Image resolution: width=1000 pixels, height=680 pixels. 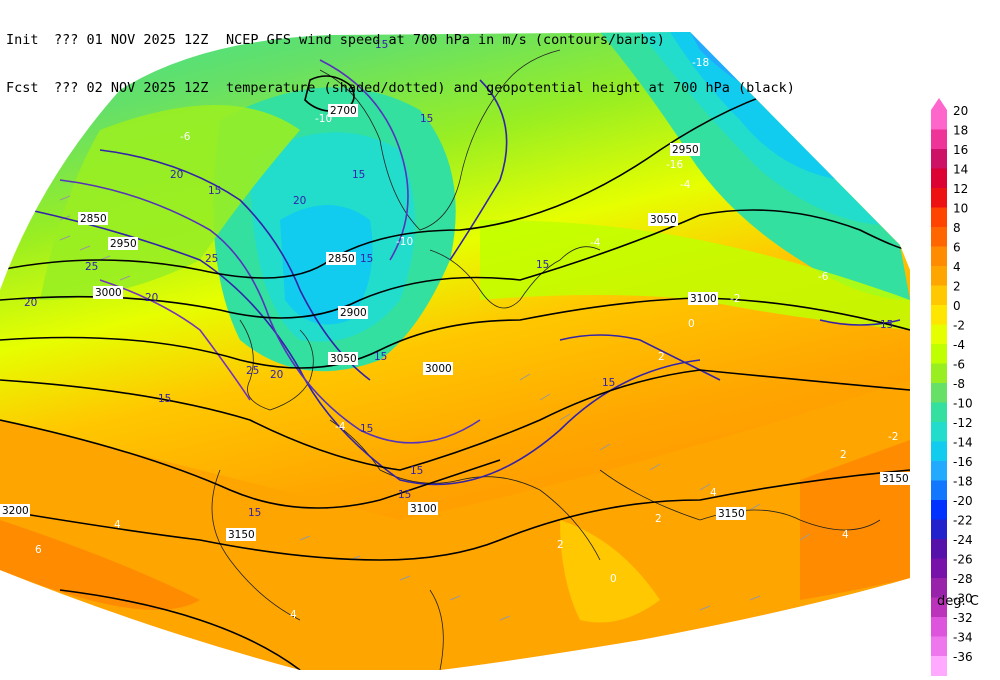 What do you see at coordinates (960, 111) in the screenshot?
I see `colorbar-label: 20` at bounding box center [960, 111].